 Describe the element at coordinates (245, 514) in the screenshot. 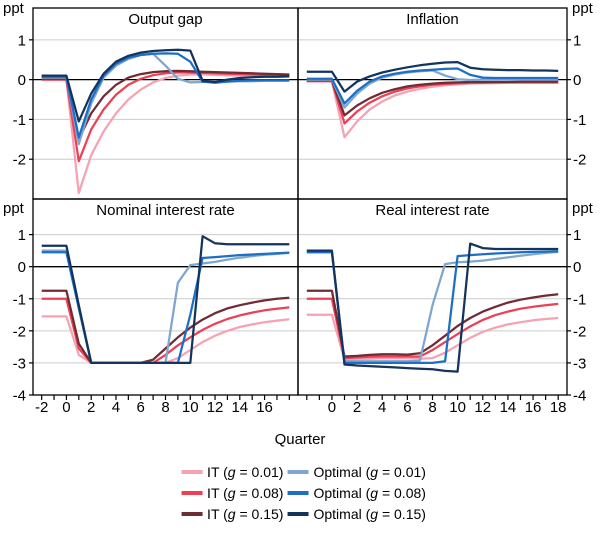

I see `legend-label: IT (g = 0.15)` at that location.